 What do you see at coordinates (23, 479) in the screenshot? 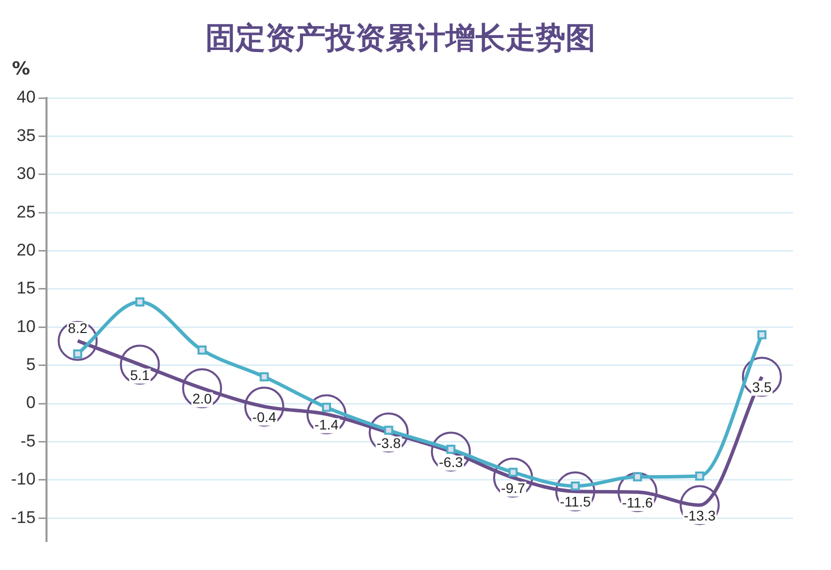
I see `y-tick-label: -10` at bounding box center [23, 479].